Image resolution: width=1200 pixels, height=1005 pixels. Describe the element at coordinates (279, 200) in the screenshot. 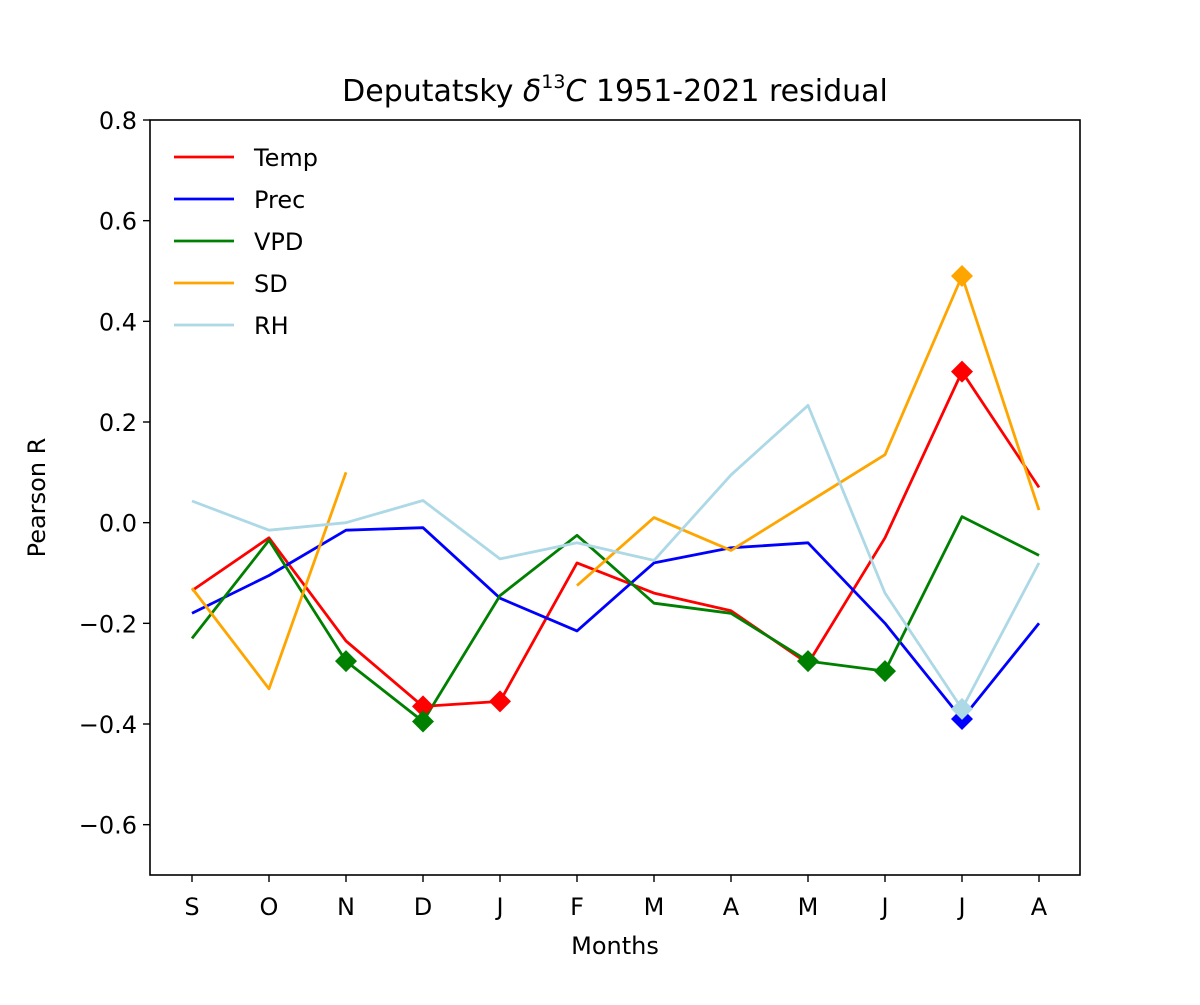

I see `legend-label: Prec` at that location.